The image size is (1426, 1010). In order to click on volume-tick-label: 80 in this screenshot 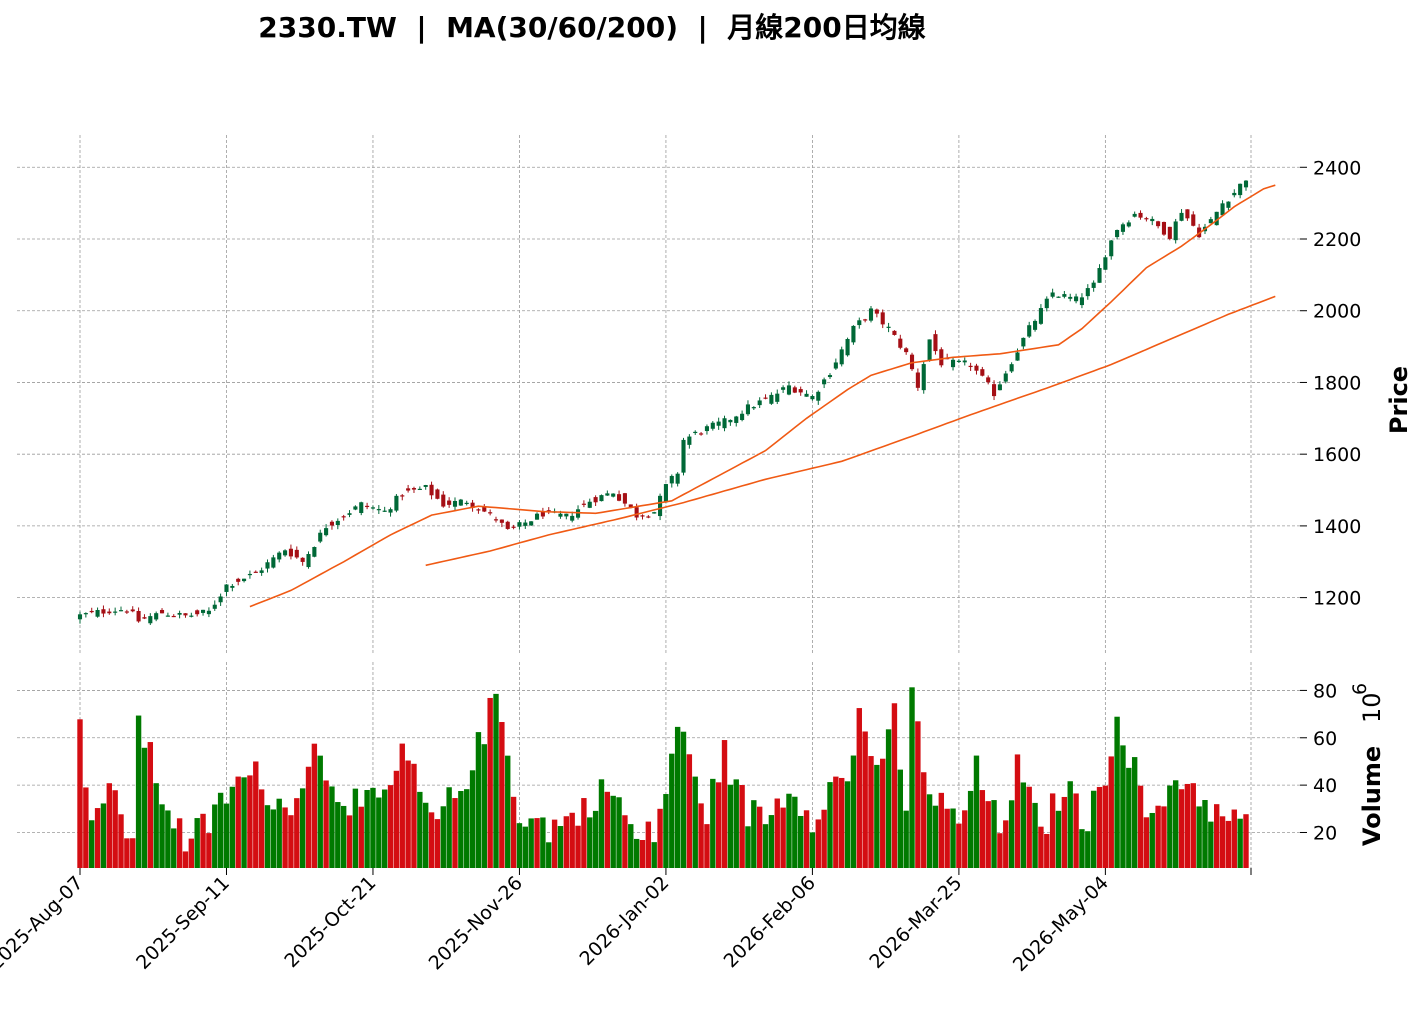, I will do `click(1325, 691)`.